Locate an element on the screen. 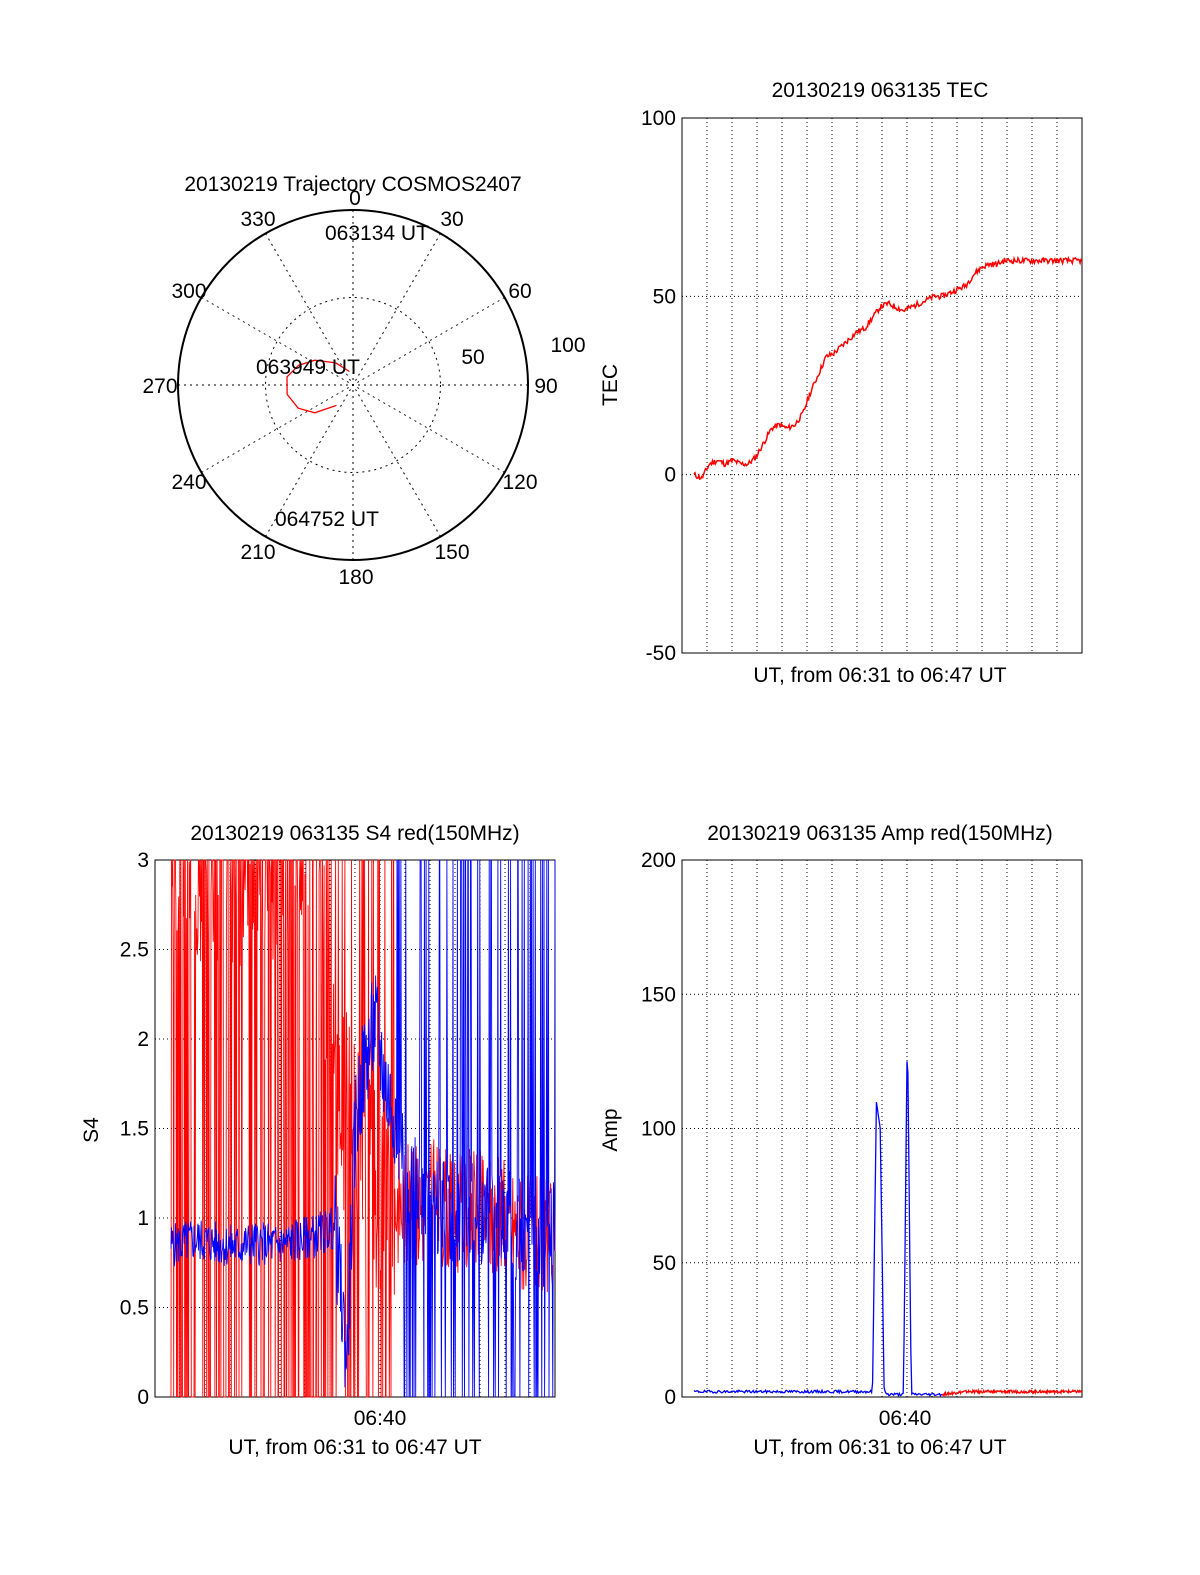 The width and height of the screenshot is (1200, 1575). tec-y-axis: -50 0 50 100 is located at coordinates (658, 386).